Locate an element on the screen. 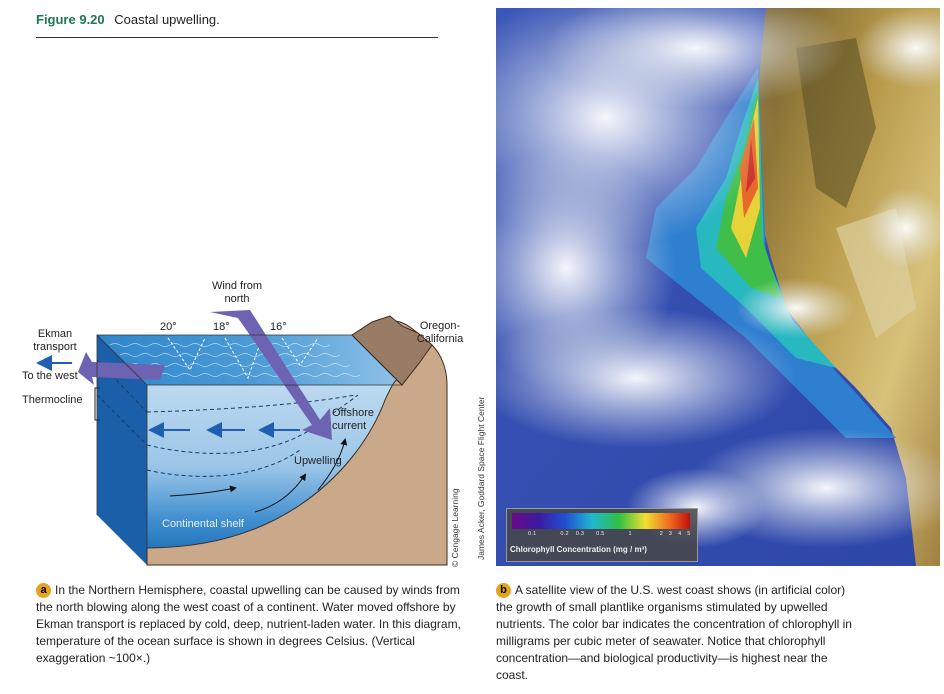  thermocline-lines is located at coordinates (227, 418).